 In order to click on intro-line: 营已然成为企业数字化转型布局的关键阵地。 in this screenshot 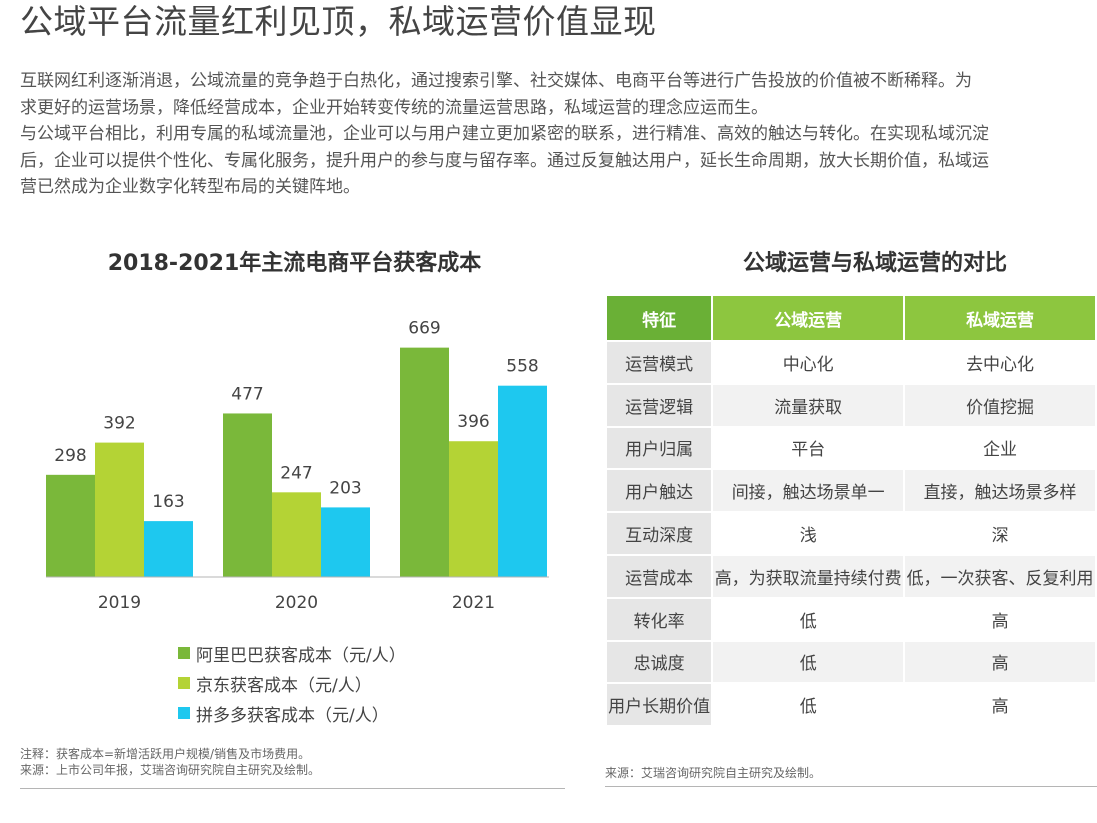, I will do `click(190, 187)`.